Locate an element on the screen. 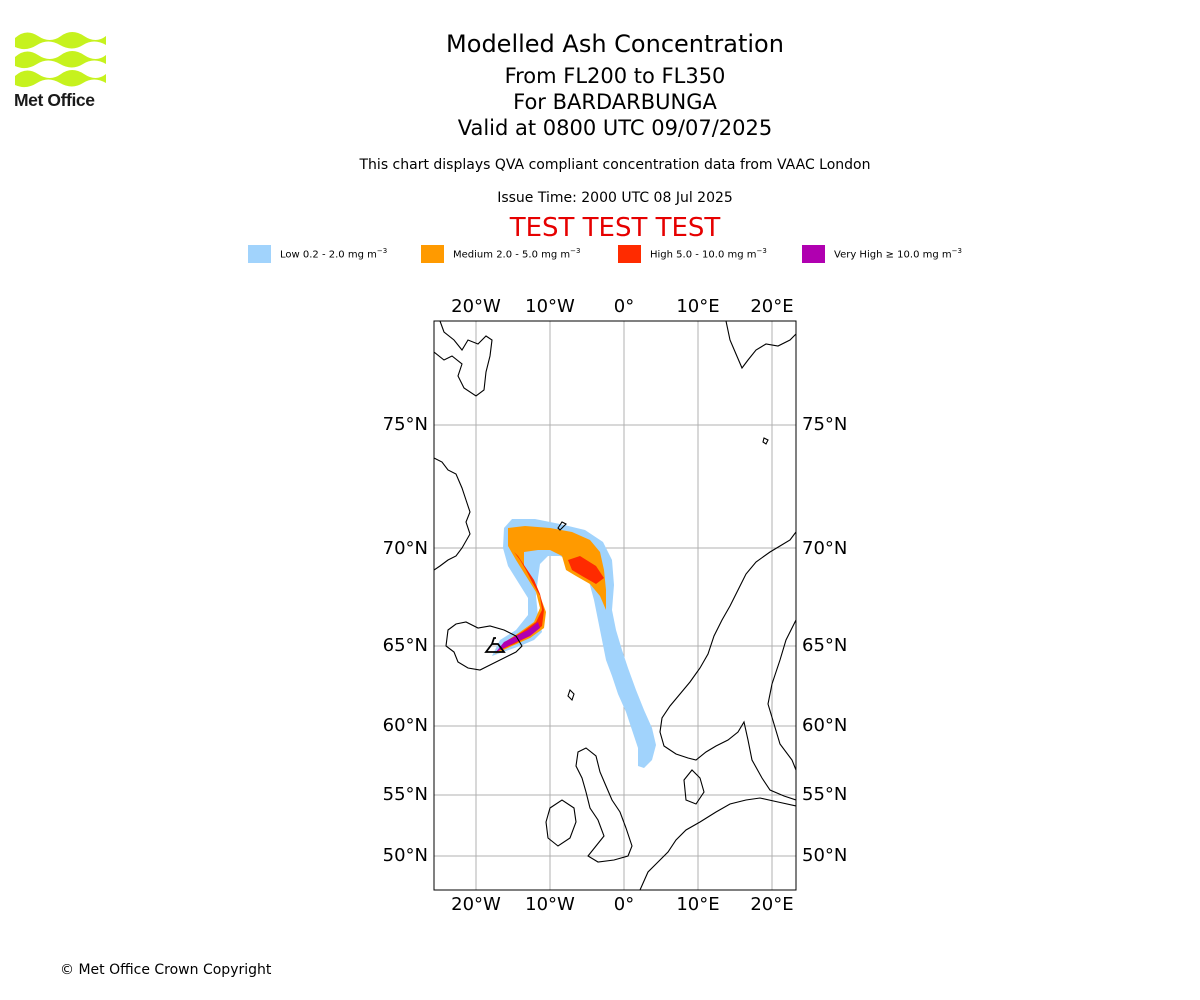 The image size is (1200, 1000). wave-icon is located at coordinates (60, 60).